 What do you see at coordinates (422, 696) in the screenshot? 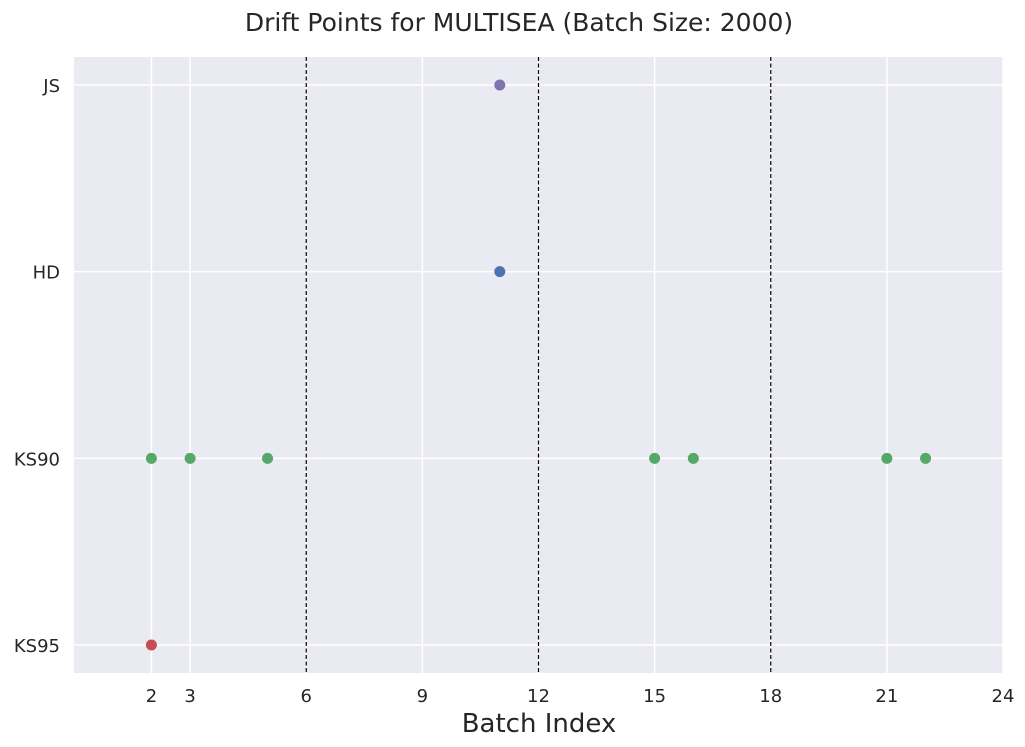
I see `x-tick-label: 9` at bounding box center [422, 696].